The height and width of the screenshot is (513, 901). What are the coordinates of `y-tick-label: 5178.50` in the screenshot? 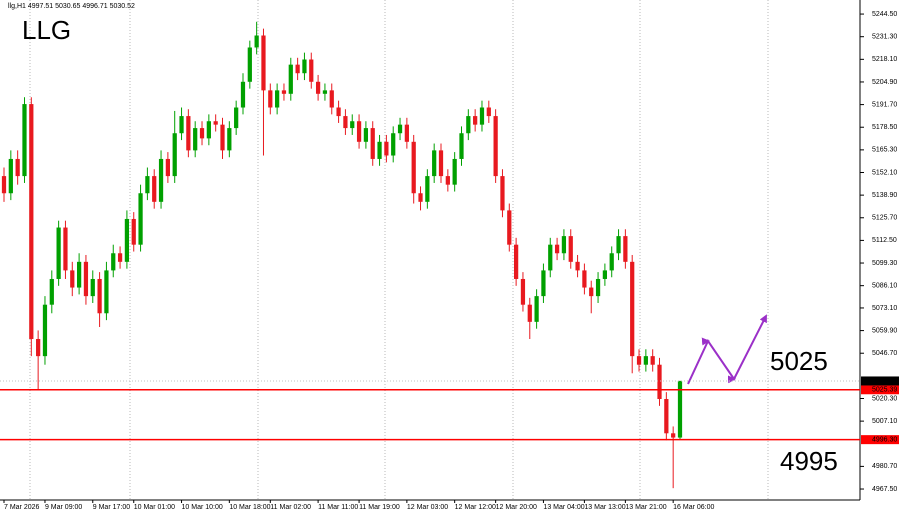 It's located at (884, 127).